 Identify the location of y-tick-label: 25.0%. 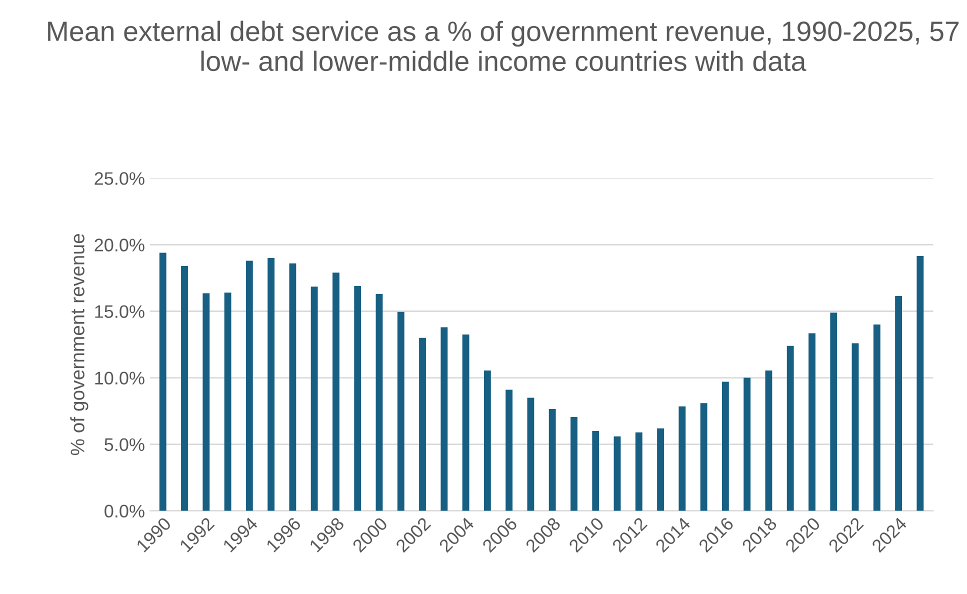
(119, 178).